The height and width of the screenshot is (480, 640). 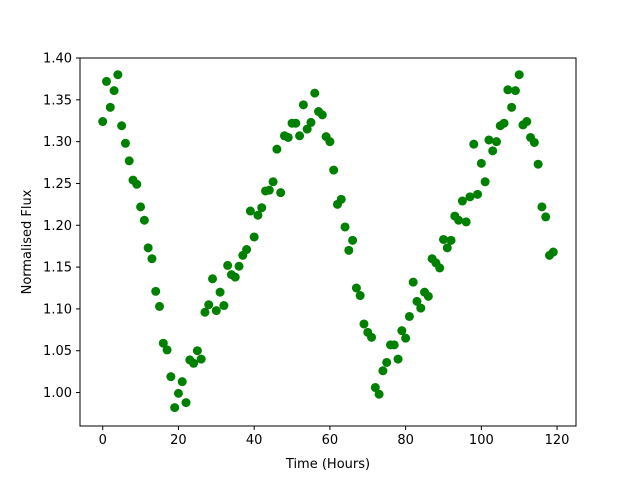 What do you see at coordinates (330, 440) in the screenshot?
I see `x-tick-label: 60` at bounding box center [330, 440].